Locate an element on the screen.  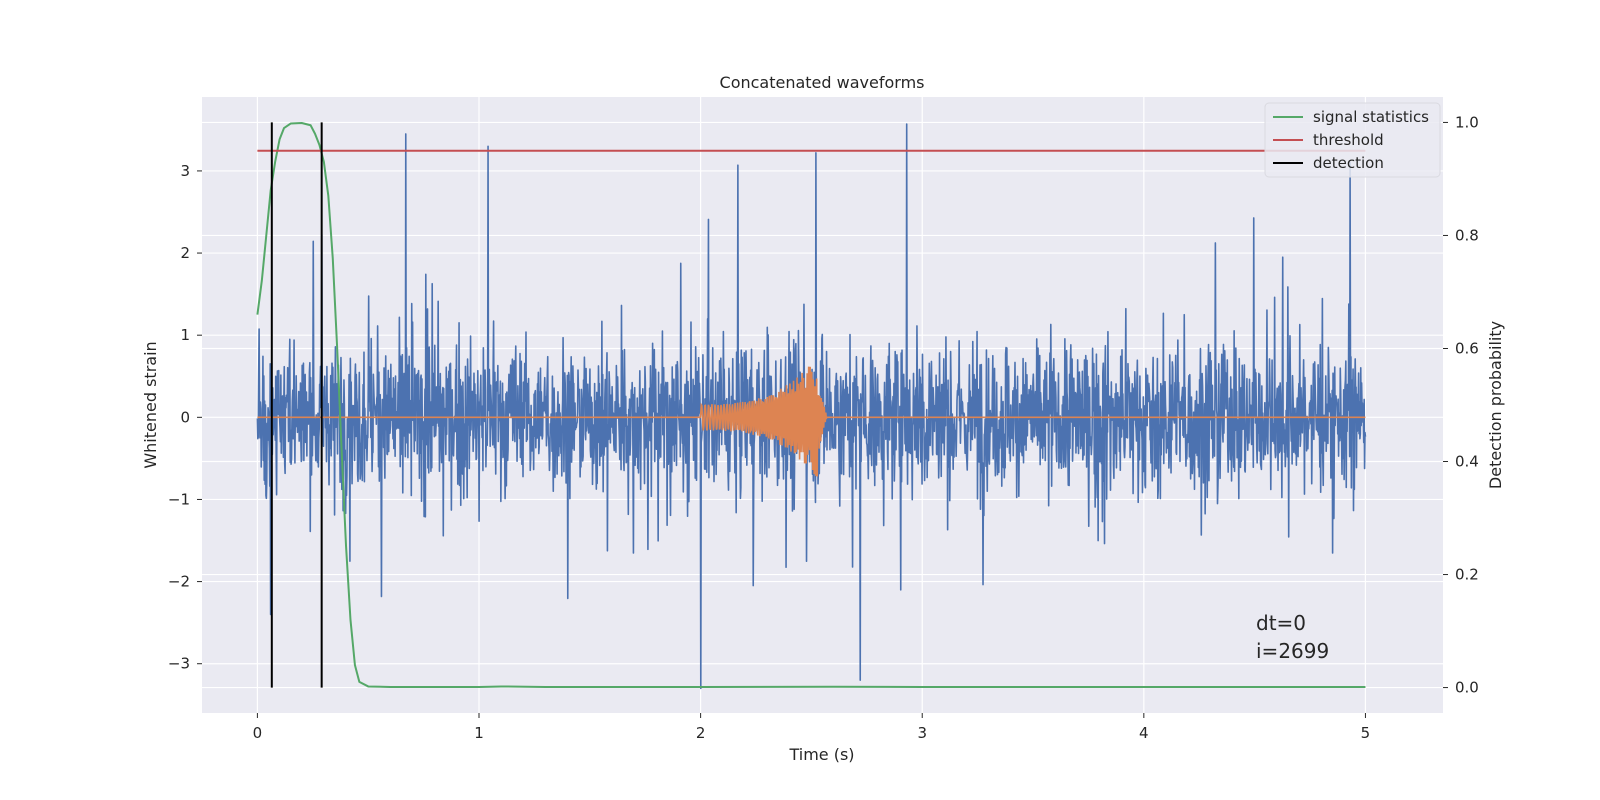
x-tick-label: 4 is located at coordinates (1144, 733).